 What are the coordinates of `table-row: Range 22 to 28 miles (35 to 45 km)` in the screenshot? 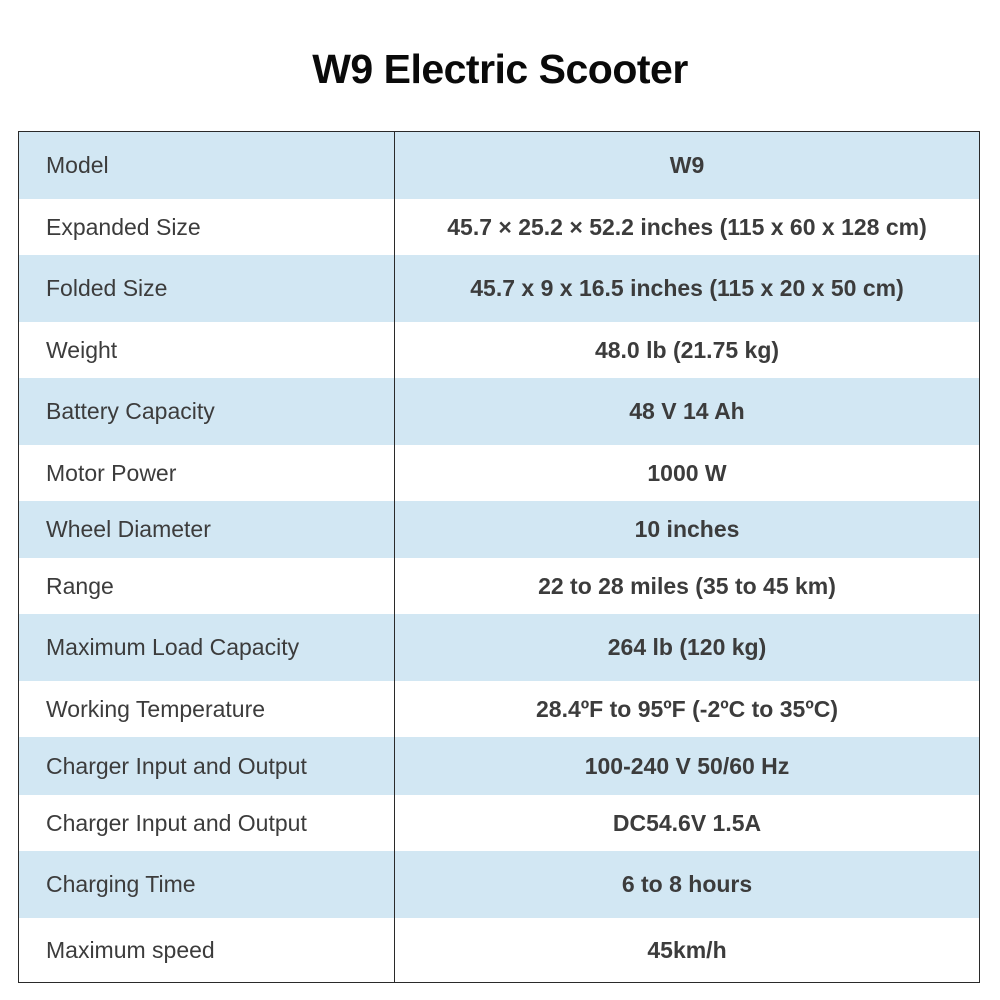 It's located at (499, 586).